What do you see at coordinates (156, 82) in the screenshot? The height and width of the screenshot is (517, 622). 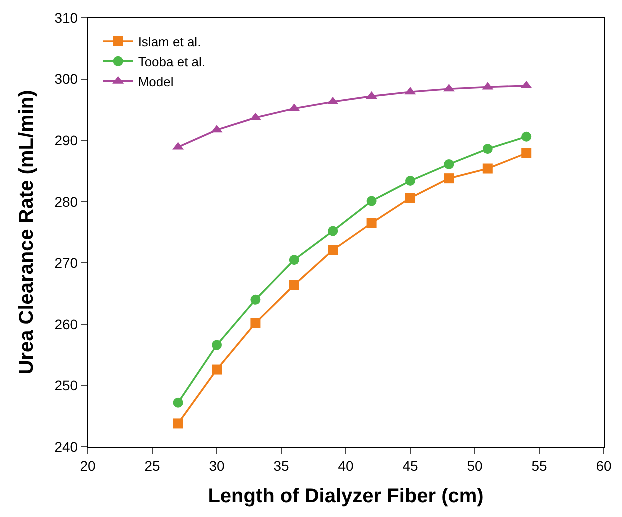 I see `legend-label: Model` at bounding box center [156, 82].